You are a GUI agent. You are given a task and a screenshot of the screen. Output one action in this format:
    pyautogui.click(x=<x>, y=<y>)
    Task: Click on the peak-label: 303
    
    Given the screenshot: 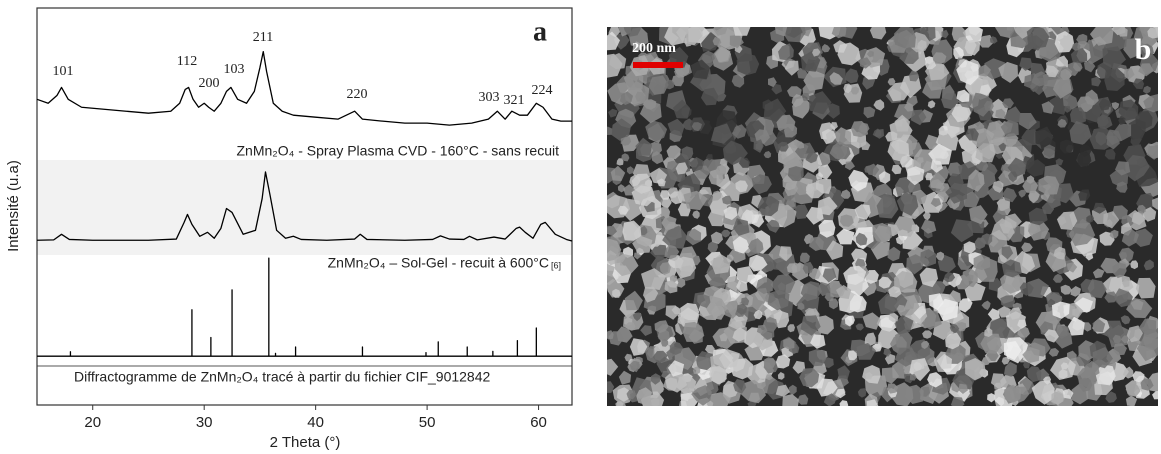 What is the action you would take?
    pyautogui.click(x=489, y=97)
    